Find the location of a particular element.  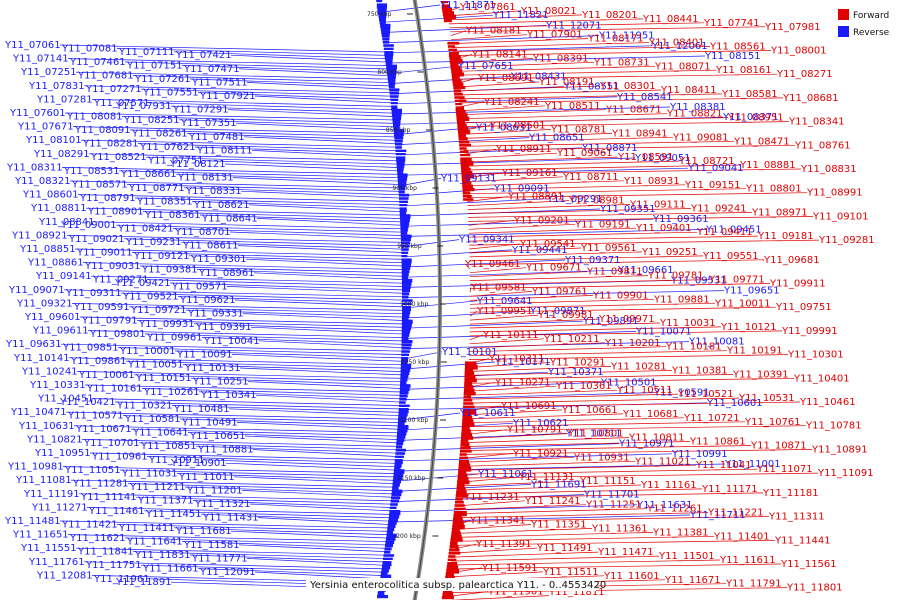

forward-gene-label: Y11_09991 is located at coordinates (809, 331).